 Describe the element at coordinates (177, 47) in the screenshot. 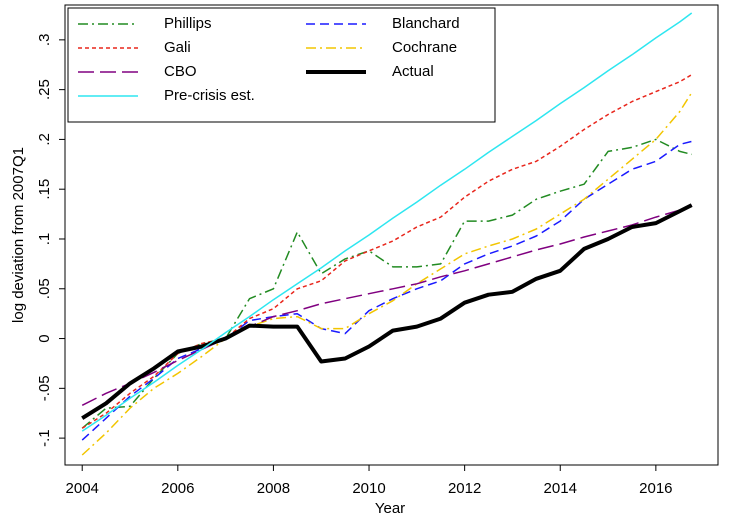

I see `legend-label: Gali` at that location.